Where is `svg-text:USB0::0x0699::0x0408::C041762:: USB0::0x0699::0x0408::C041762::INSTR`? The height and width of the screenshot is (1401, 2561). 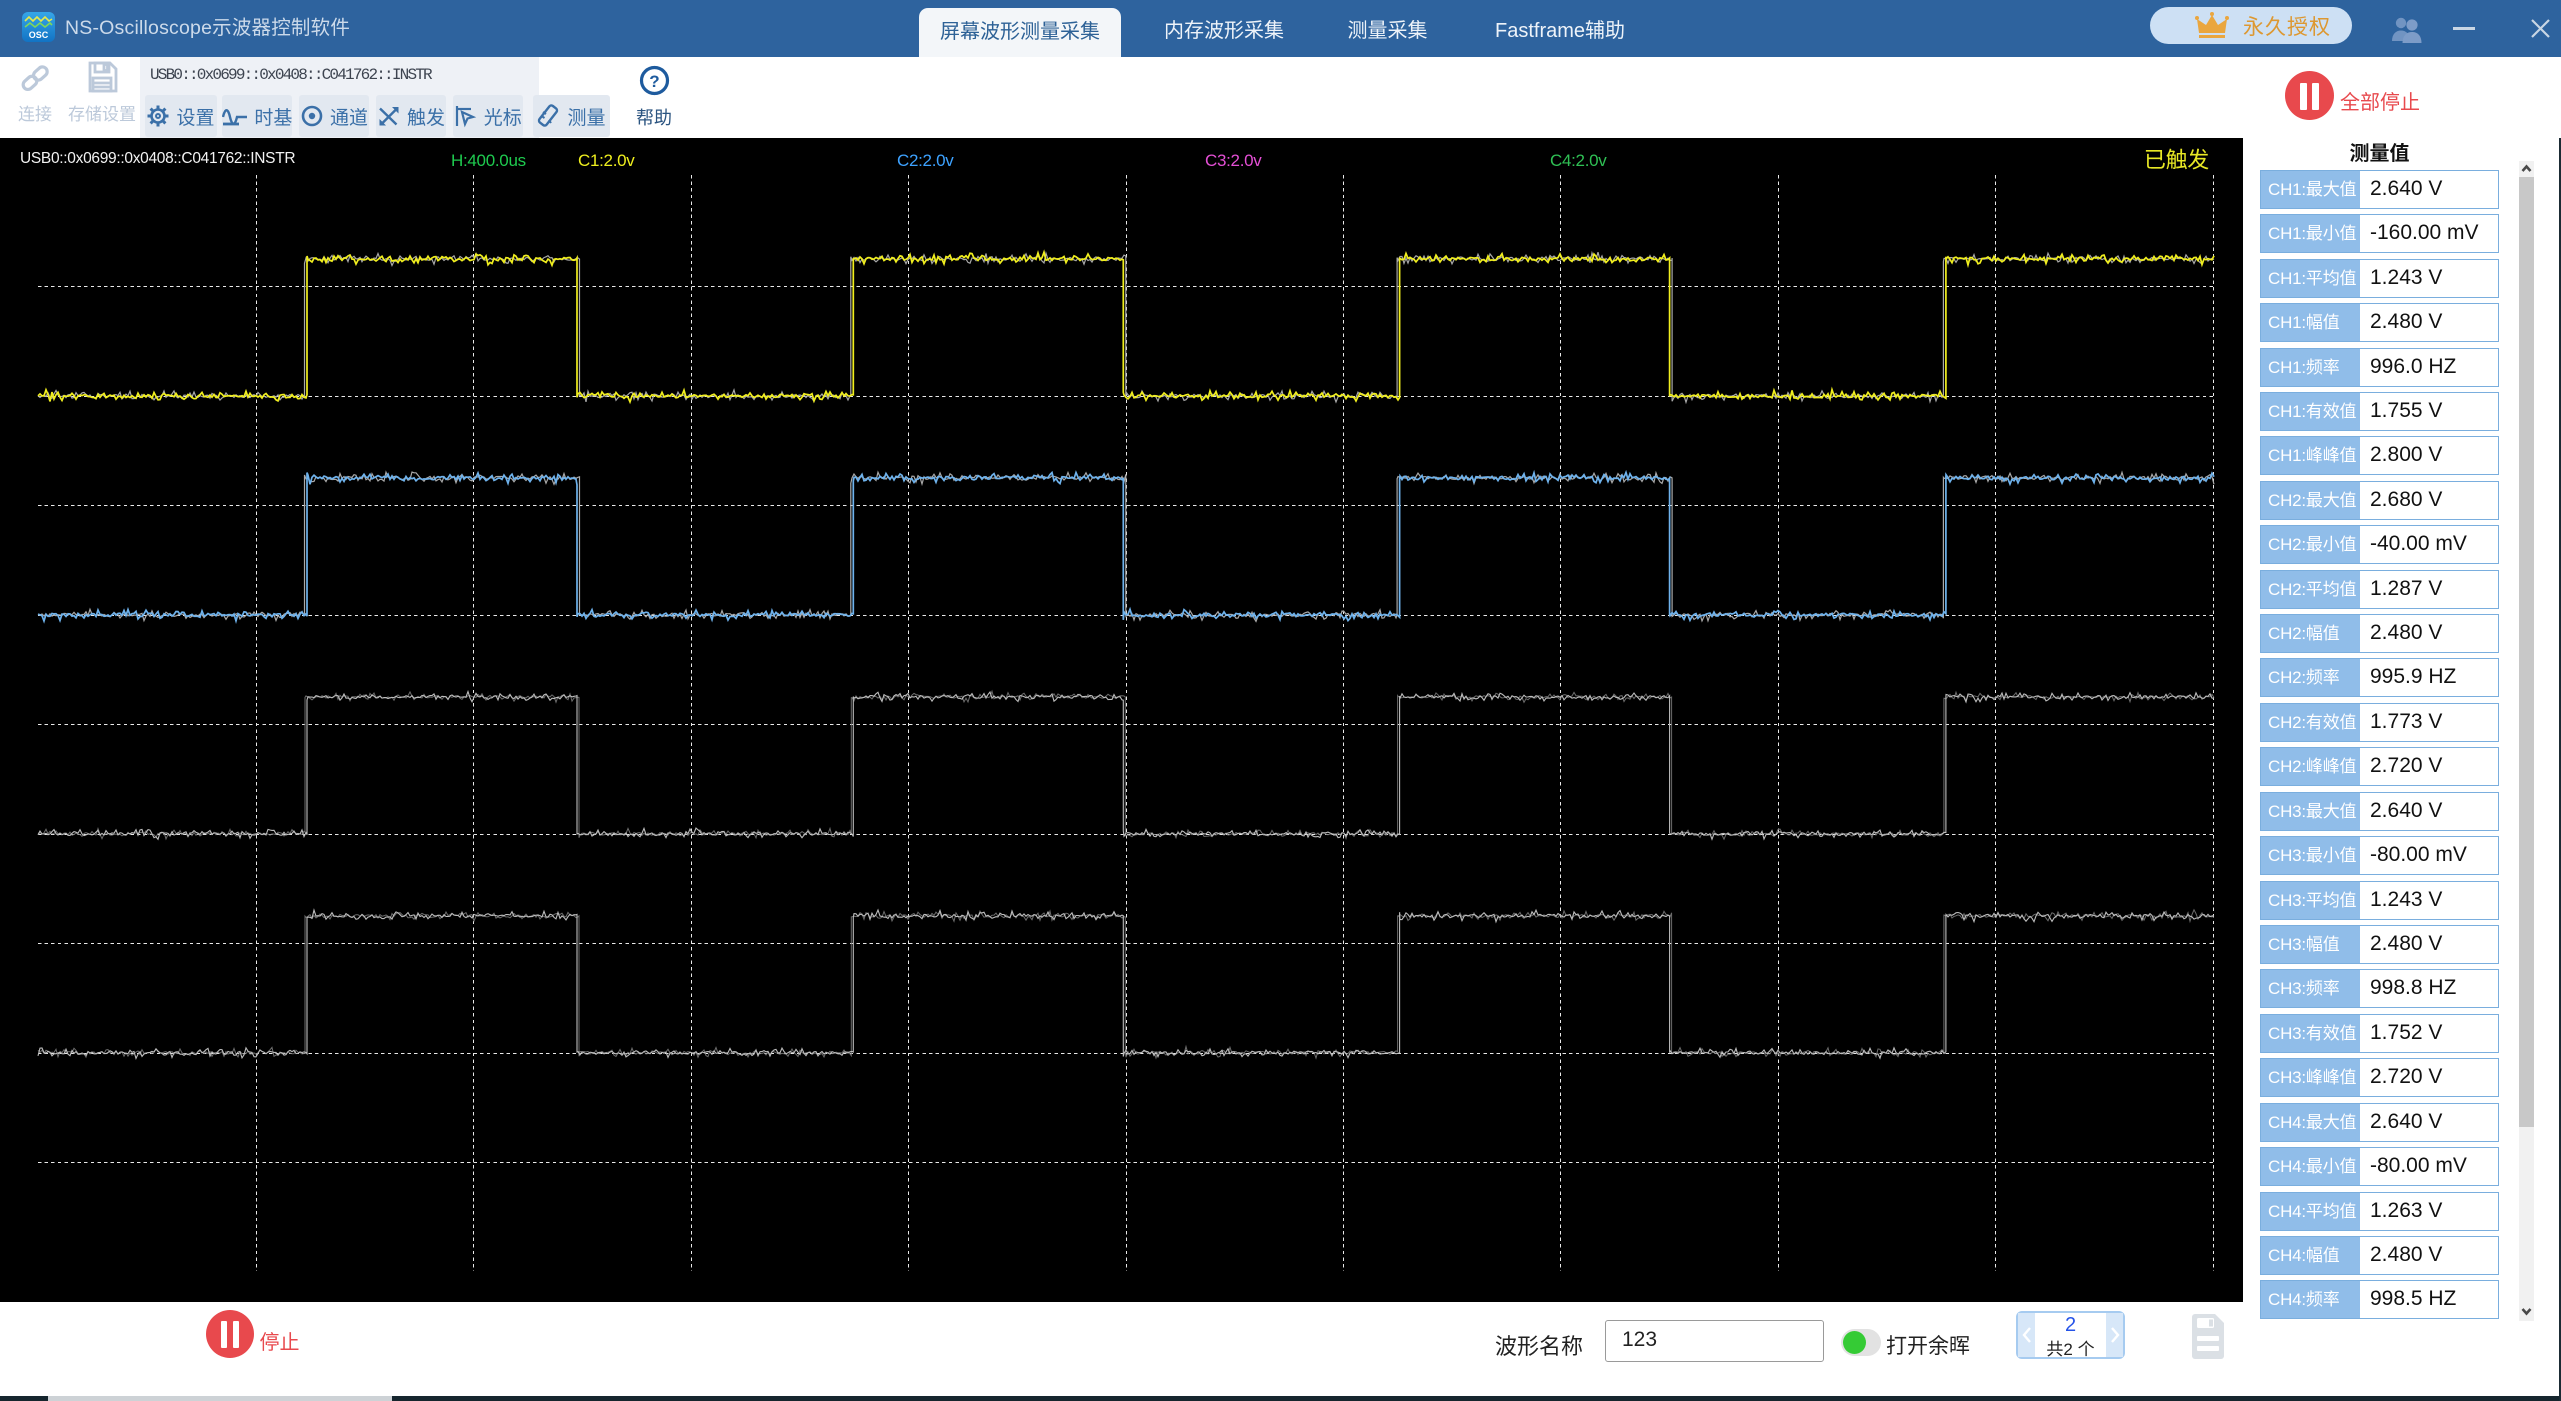 svg-text:USB0::0x0699::0x0408::C041762:: USB0::0x0699::0x0408::C041762::INSTR is located at coordinates (157, 158).